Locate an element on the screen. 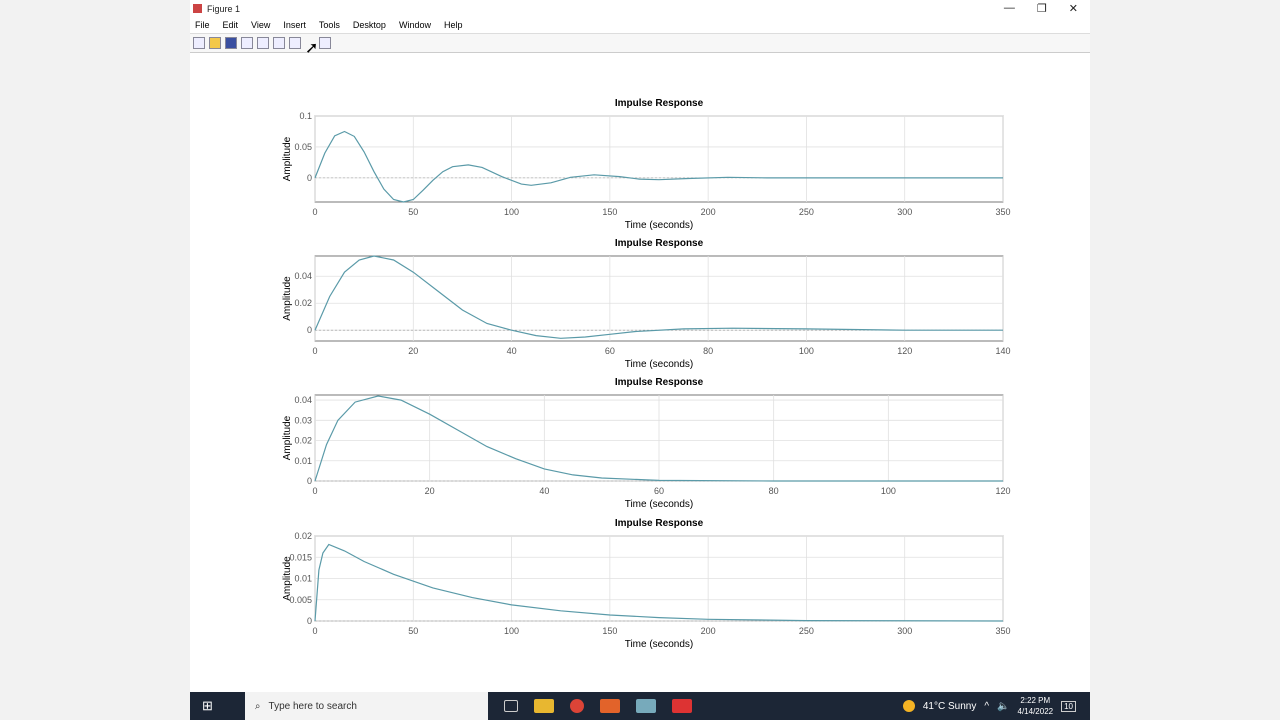 The image size is (1280, 720). x-tick-label: 120 is located at coordinates (904, 351).